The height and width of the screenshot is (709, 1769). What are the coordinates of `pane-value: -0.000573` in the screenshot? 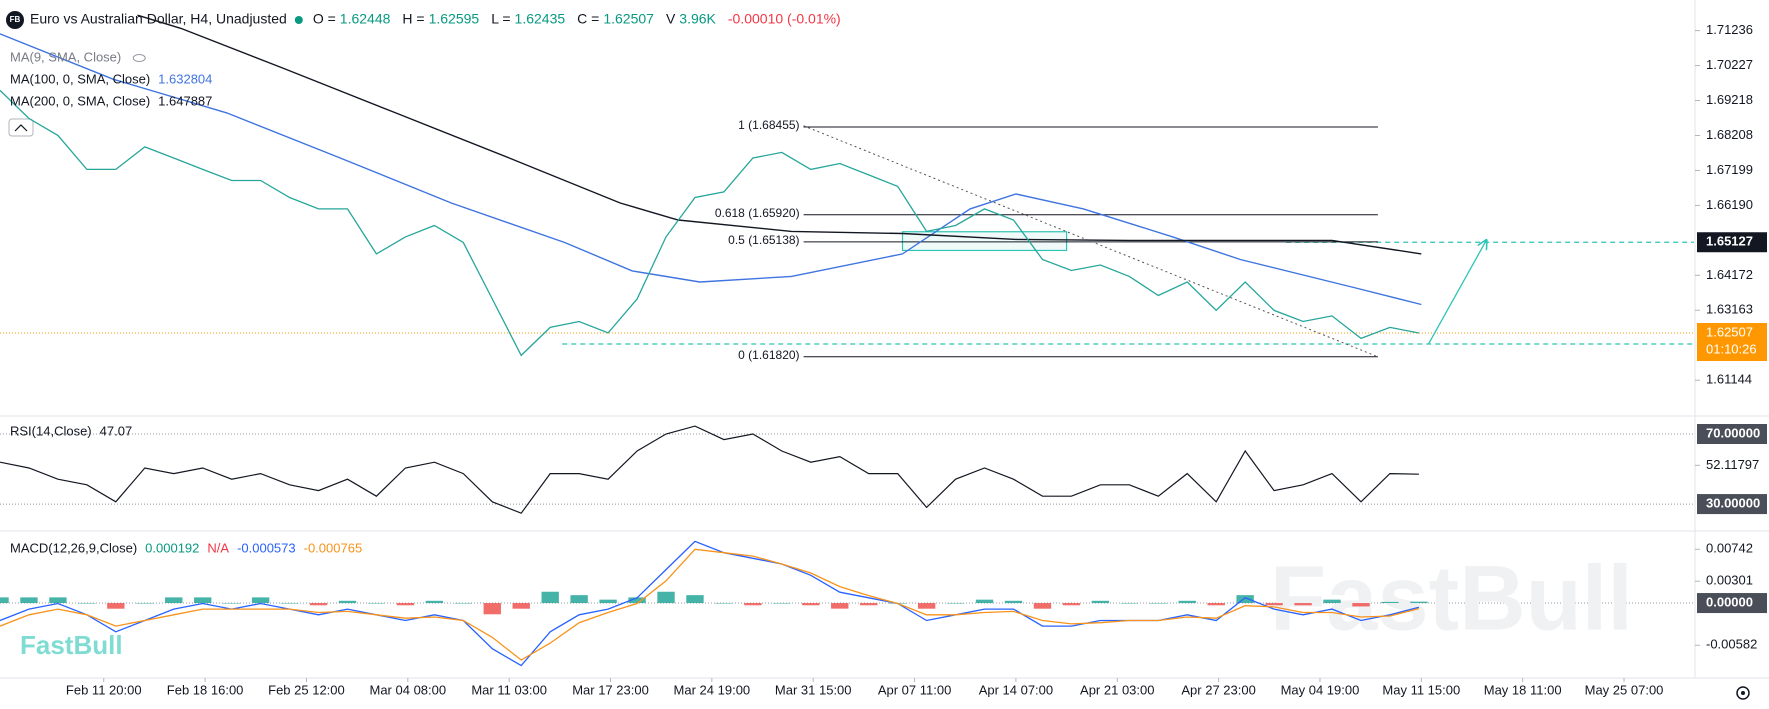 It's located at (266, 547).